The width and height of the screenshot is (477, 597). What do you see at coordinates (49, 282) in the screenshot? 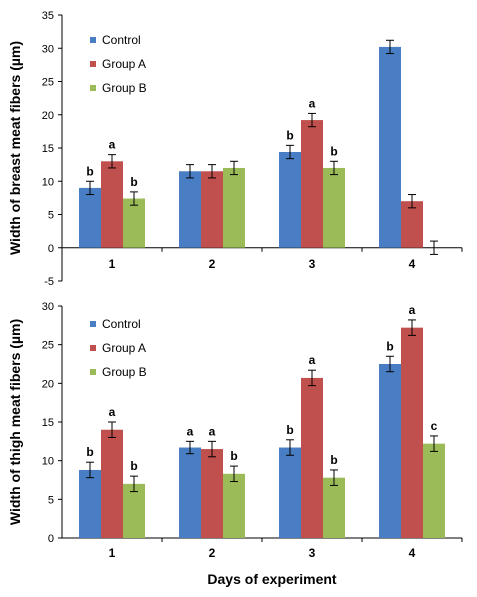
I see `y-tick-label: -5` at bounding box center [49, 282].